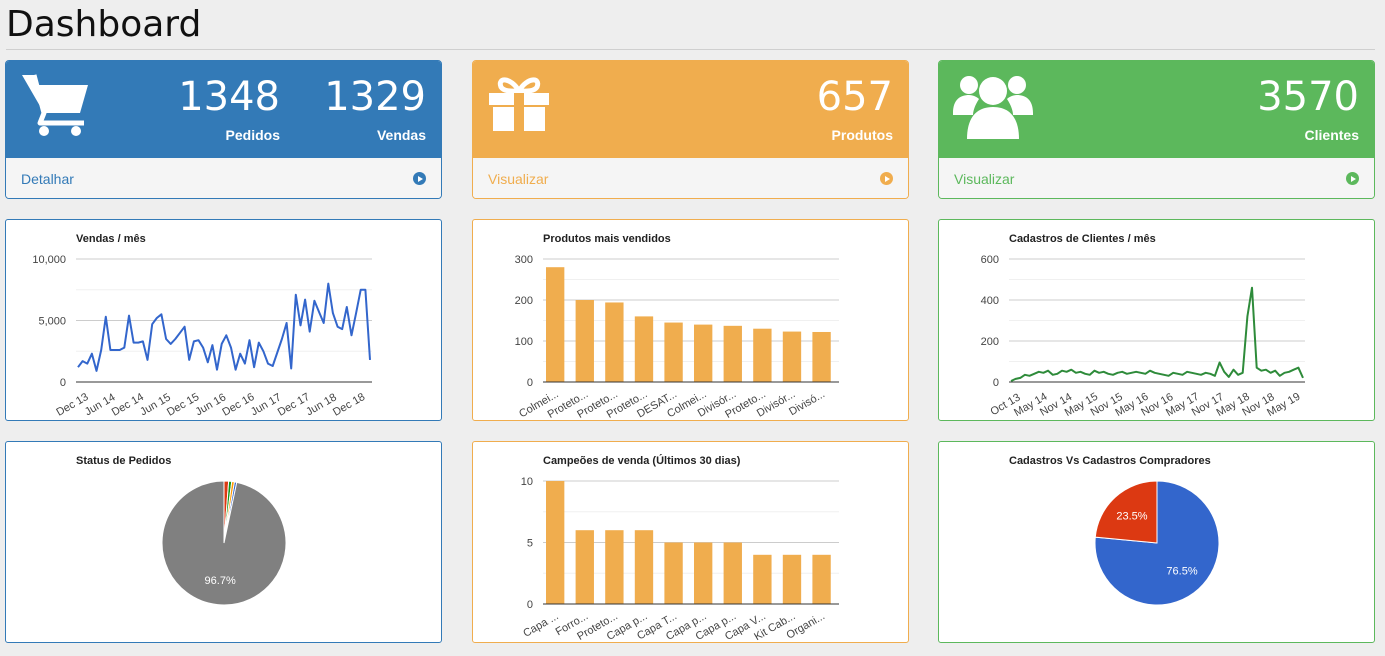  I want to click on products-count: 657, so click(854, 97).